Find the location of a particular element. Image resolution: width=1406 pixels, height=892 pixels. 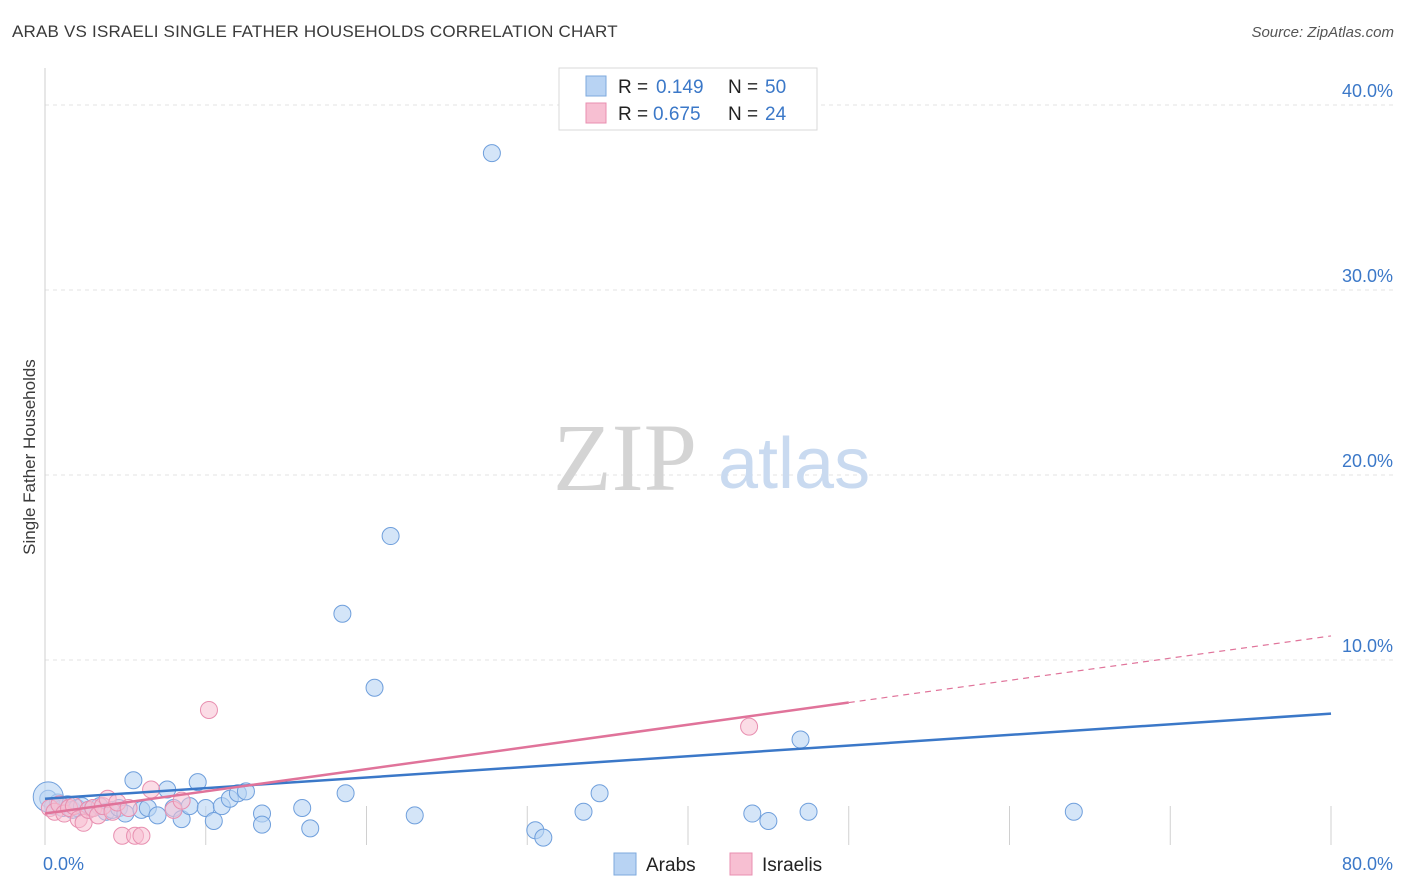

x-tick-label-max: 80.0% is located at coordinates (1367, 864).